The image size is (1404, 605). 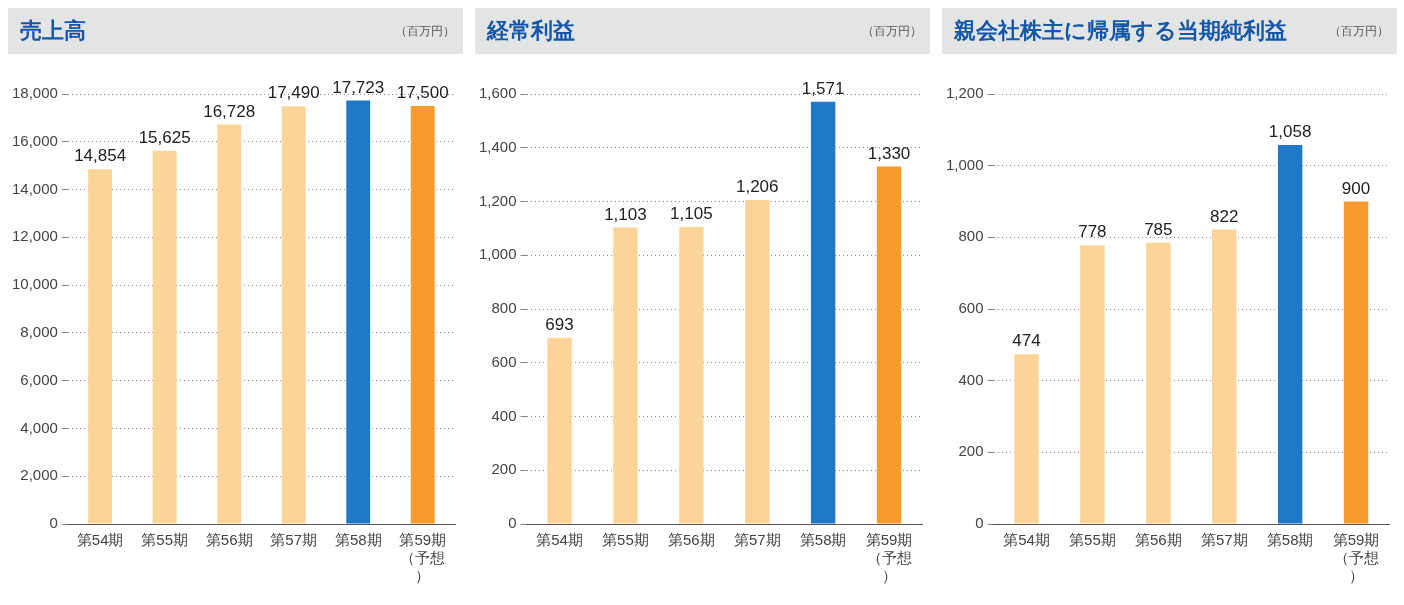 I want to click on data-label: 16,728, so click(x=229, y=111).